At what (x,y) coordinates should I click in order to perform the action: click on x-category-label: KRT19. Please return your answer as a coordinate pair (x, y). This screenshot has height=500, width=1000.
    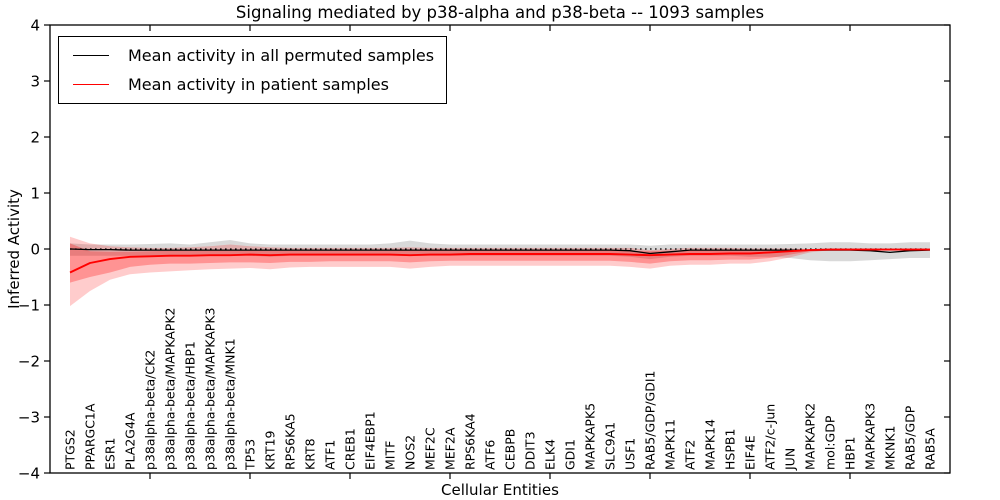
    Looking at the image, I should click on (270, 450).